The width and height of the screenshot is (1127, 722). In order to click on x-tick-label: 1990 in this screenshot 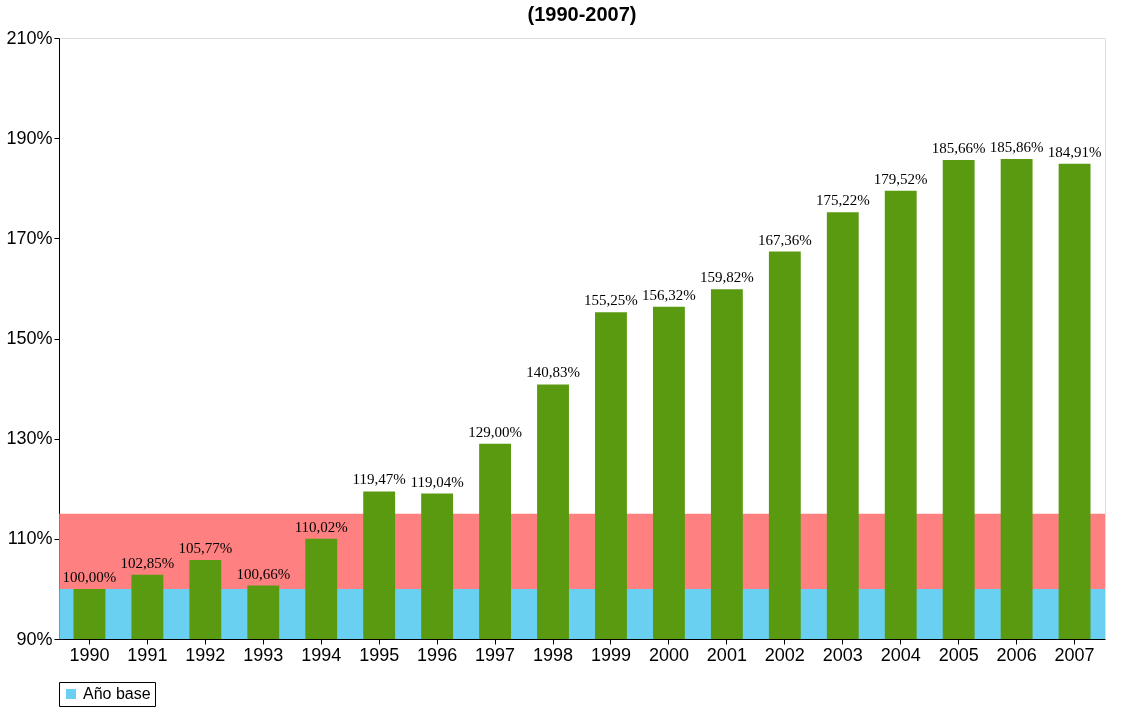, I will do `click(89, 654)`.